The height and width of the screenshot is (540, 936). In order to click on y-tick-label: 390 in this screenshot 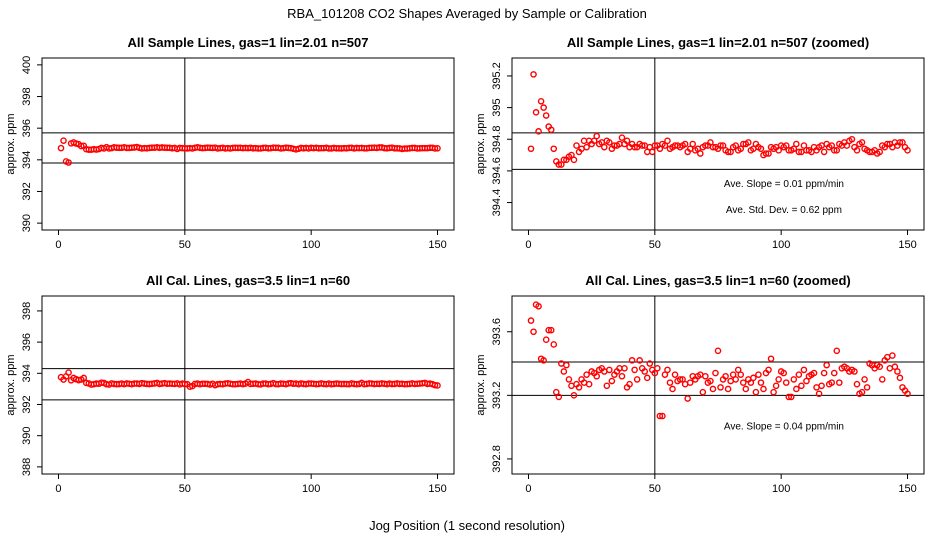, I will do `click(27, 436)`.